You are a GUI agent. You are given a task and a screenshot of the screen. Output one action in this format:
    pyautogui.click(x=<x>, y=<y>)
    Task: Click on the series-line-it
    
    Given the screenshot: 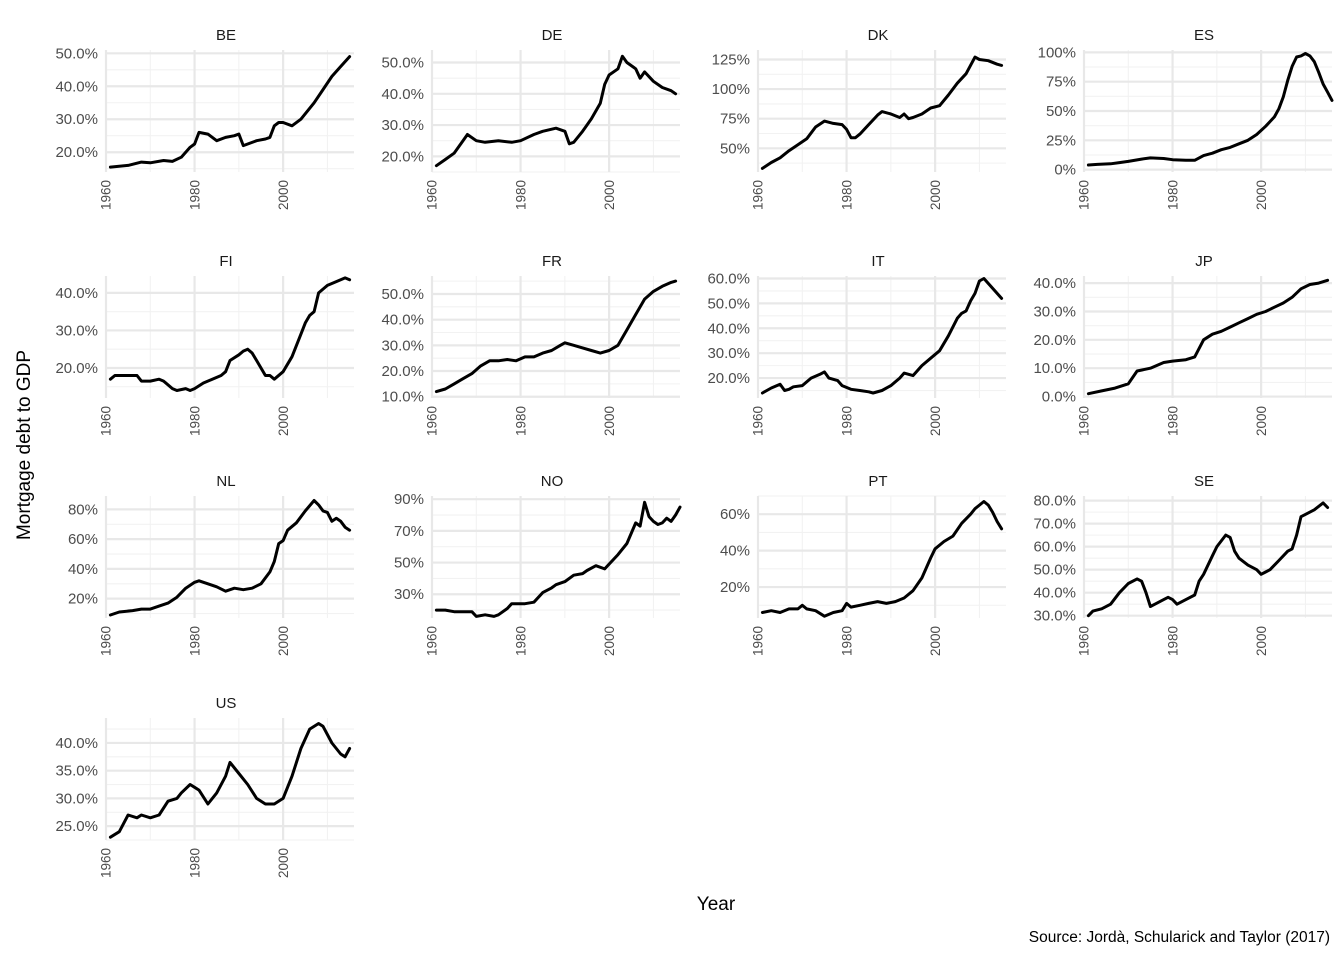 What is the action you would take?
    pyautogui.click(x=882, y=336)
    